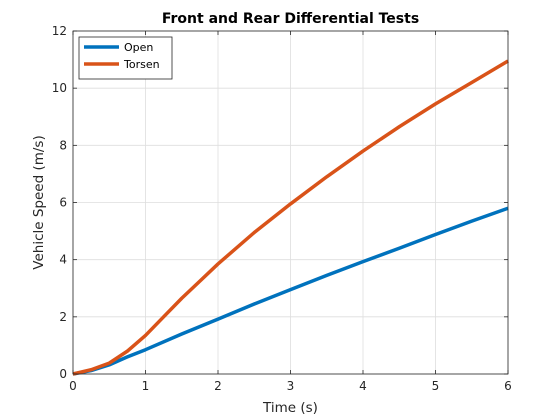 The width and height of the screenshot is (560, 420). Describe the element at coordinates (63, 374) in the screenshot. I see `y-tick-label: 0` at that location.